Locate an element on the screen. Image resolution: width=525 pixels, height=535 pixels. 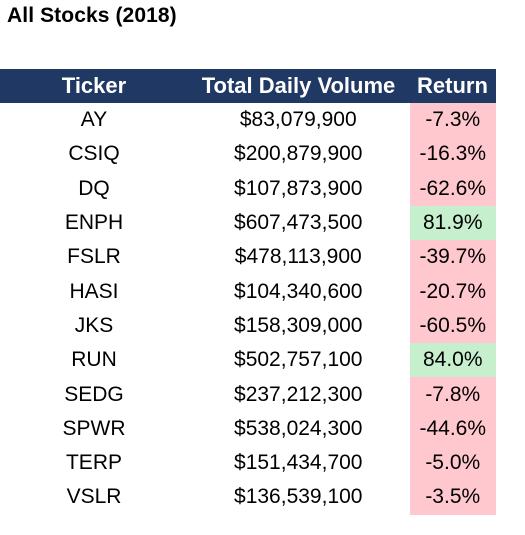
table-row: TERP $151,434,700 -5.0% is located at coordinates (248, 463).